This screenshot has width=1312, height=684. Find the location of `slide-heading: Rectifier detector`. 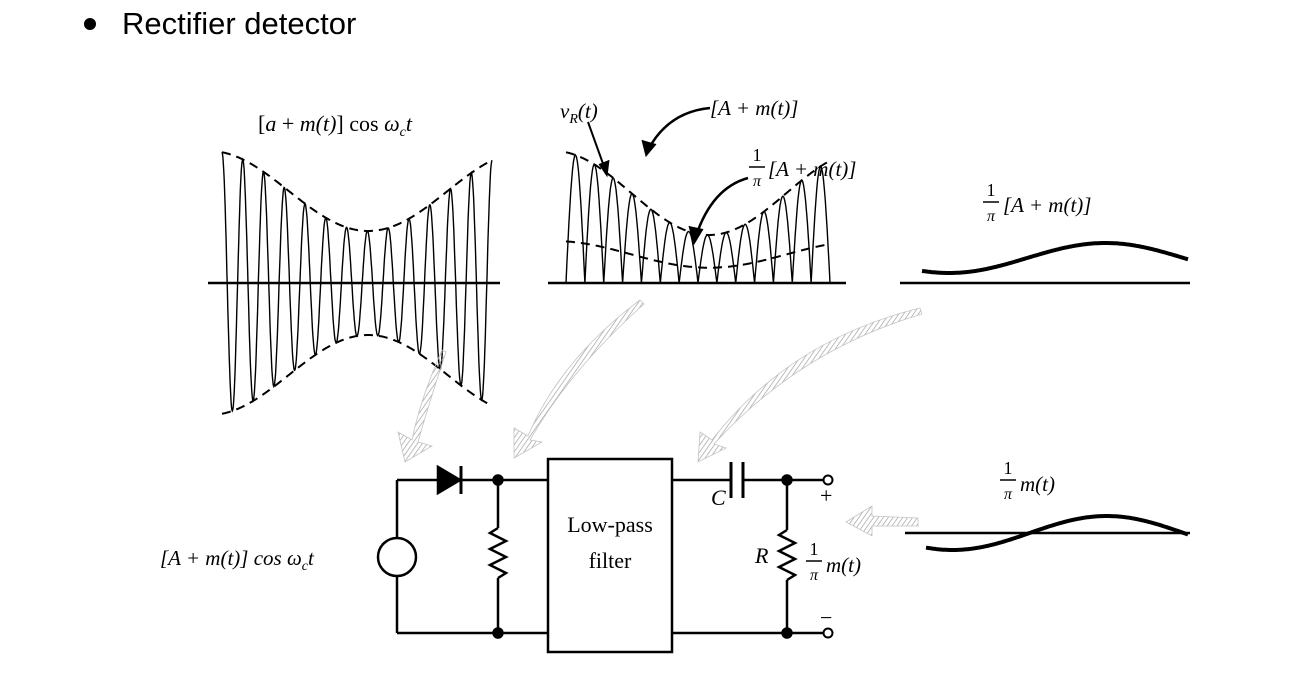

slide-heading: Rectifier detector is located at coordinates (239, 23).